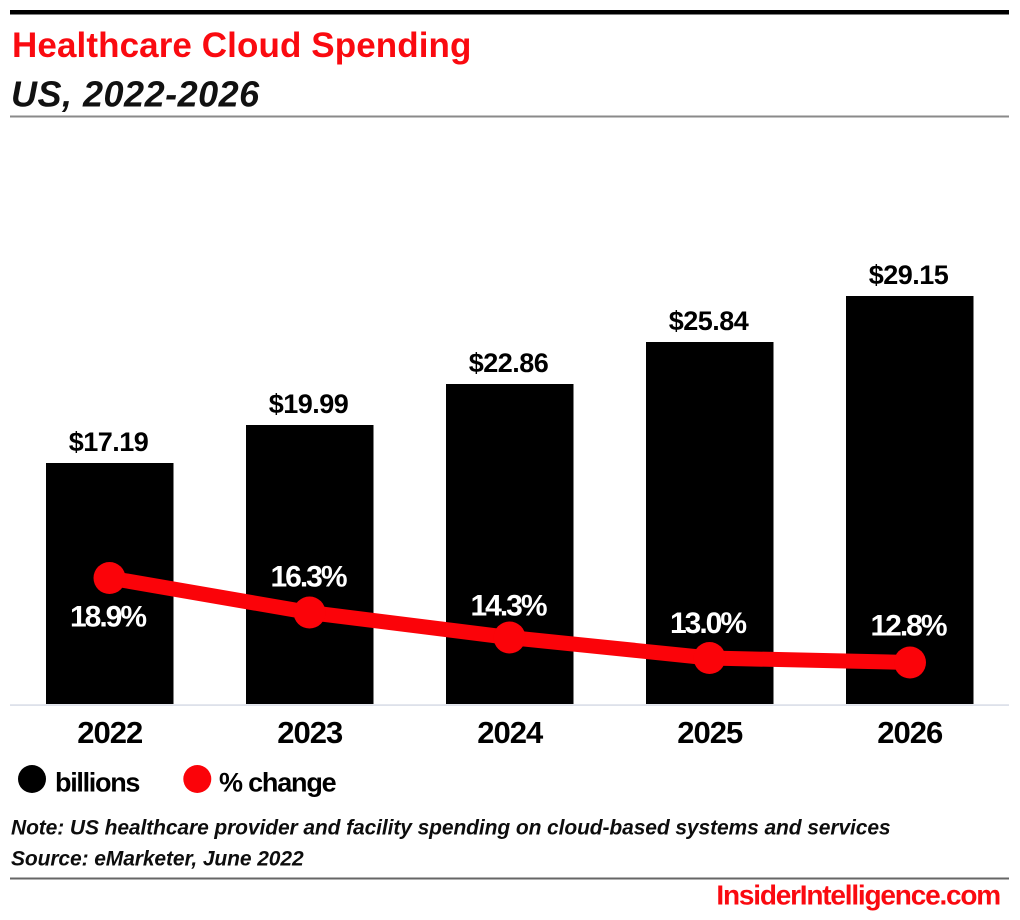 This screenshot has width=1020, height=920. What do you see at coordinates (310, 732) in the screenshot?
I see `svg-text: 2023` at bounding box center [310, 732].